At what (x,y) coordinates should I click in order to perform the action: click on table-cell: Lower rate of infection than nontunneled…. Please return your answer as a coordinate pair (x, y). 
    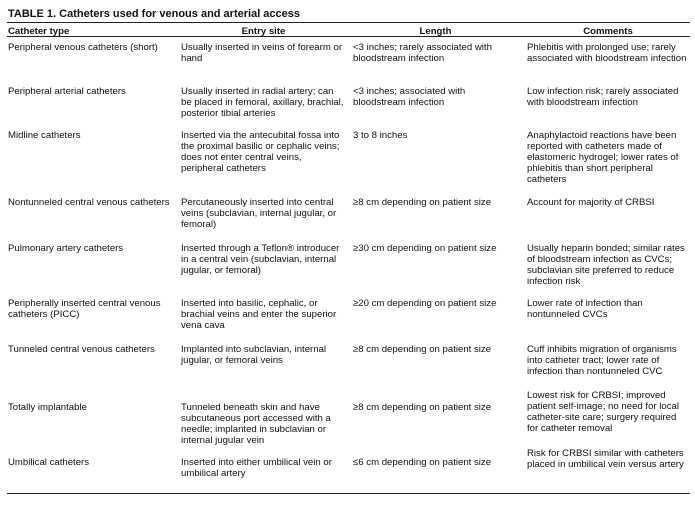
    Looking at the image, I should click on (585, 309).